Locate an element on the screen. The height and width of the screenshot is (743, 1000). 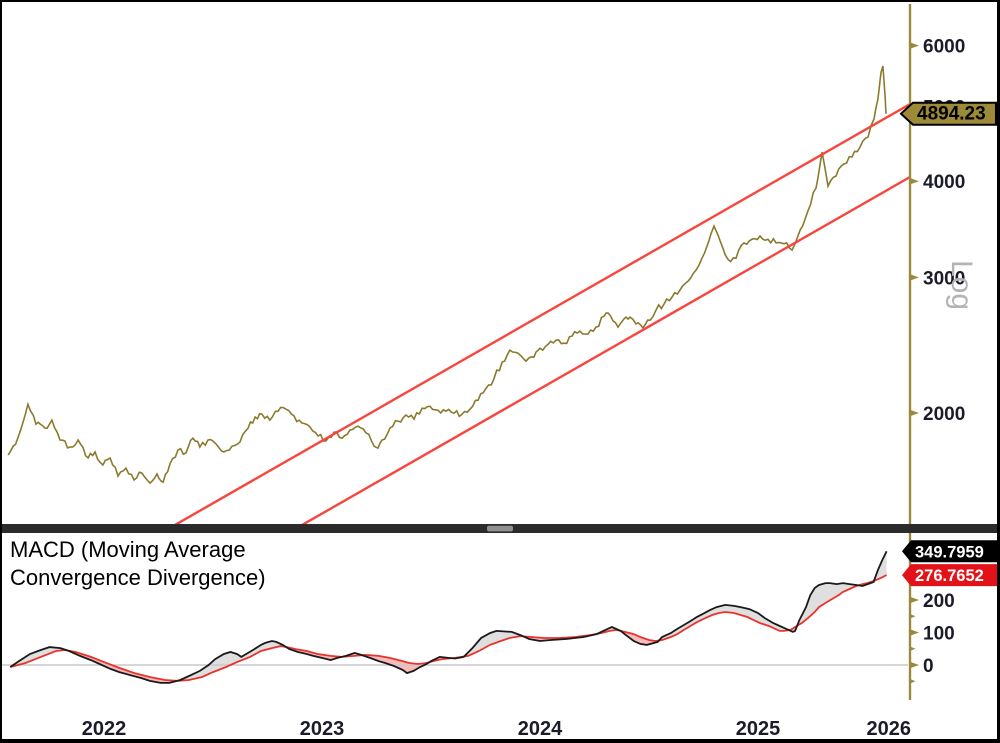
last-price-badge is located at coordinates (948, 113).